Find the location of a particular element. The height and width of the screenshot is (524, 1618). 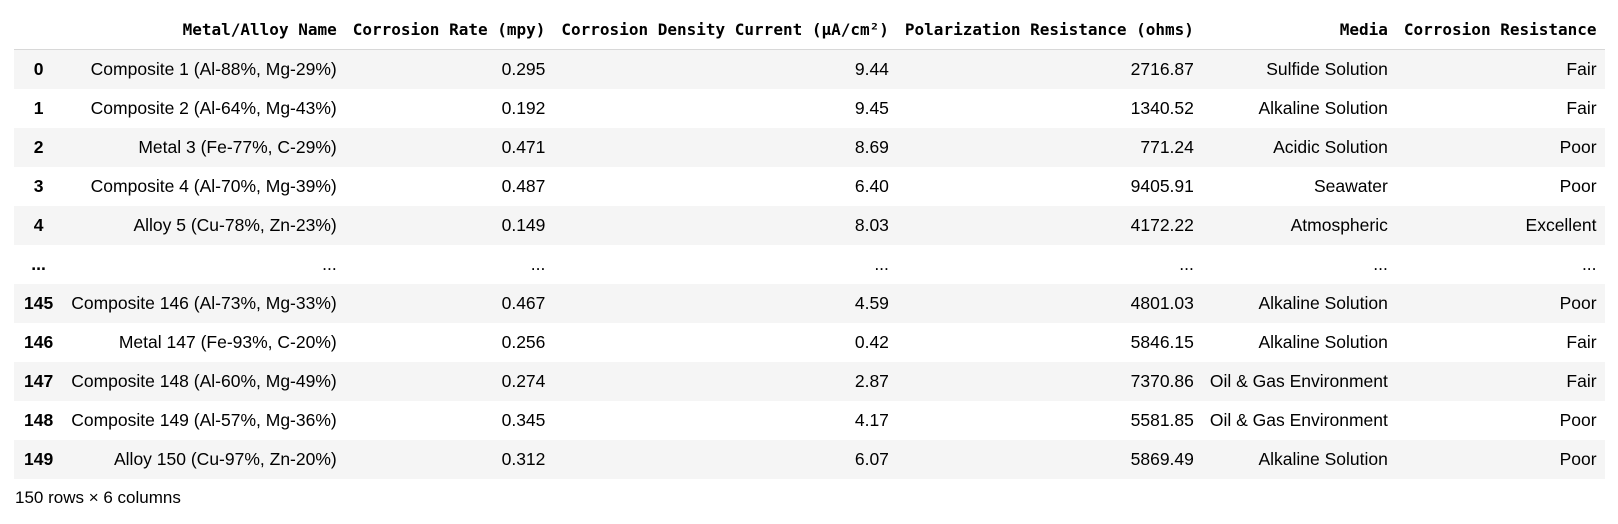

cell-corrosion-density-current: 8.03 is located at coordinates (871, 225).